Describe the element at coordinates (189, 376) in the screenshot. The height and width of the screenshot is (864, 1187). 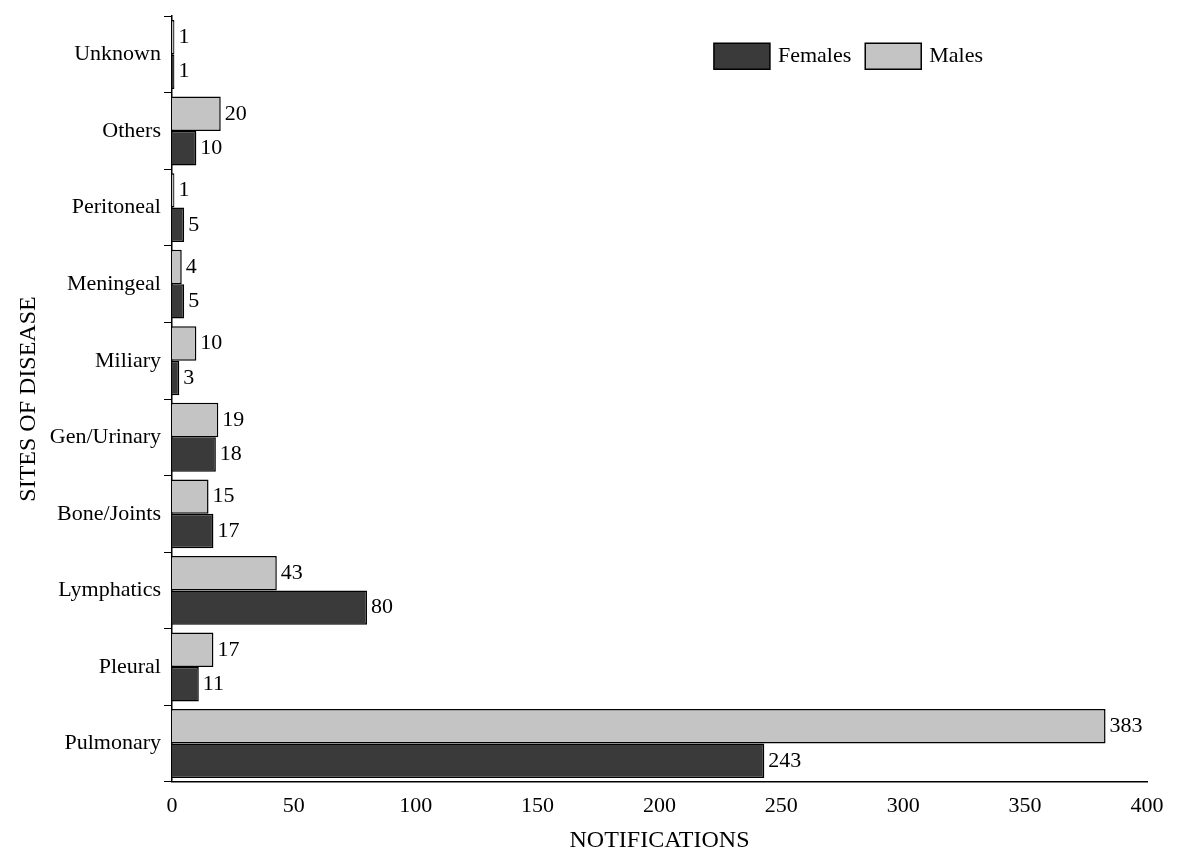
I see `data-label: 3` at that location.